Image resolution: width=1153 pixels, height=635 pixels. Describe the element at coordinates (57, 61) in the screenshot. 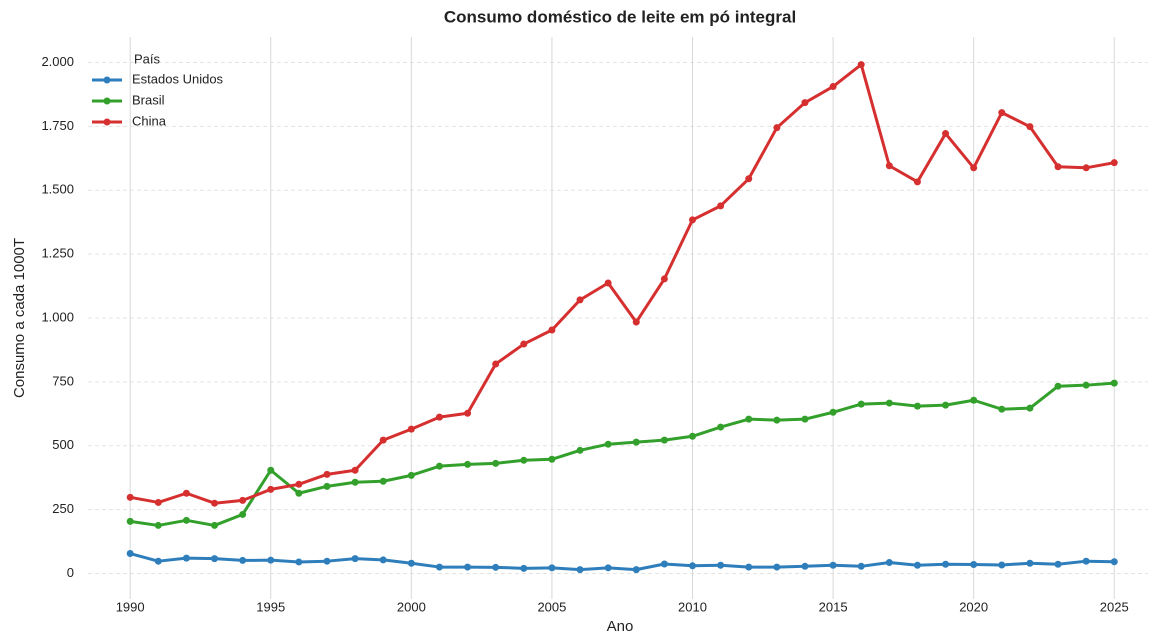

I see `y-tick-label: 2.000` at that location.